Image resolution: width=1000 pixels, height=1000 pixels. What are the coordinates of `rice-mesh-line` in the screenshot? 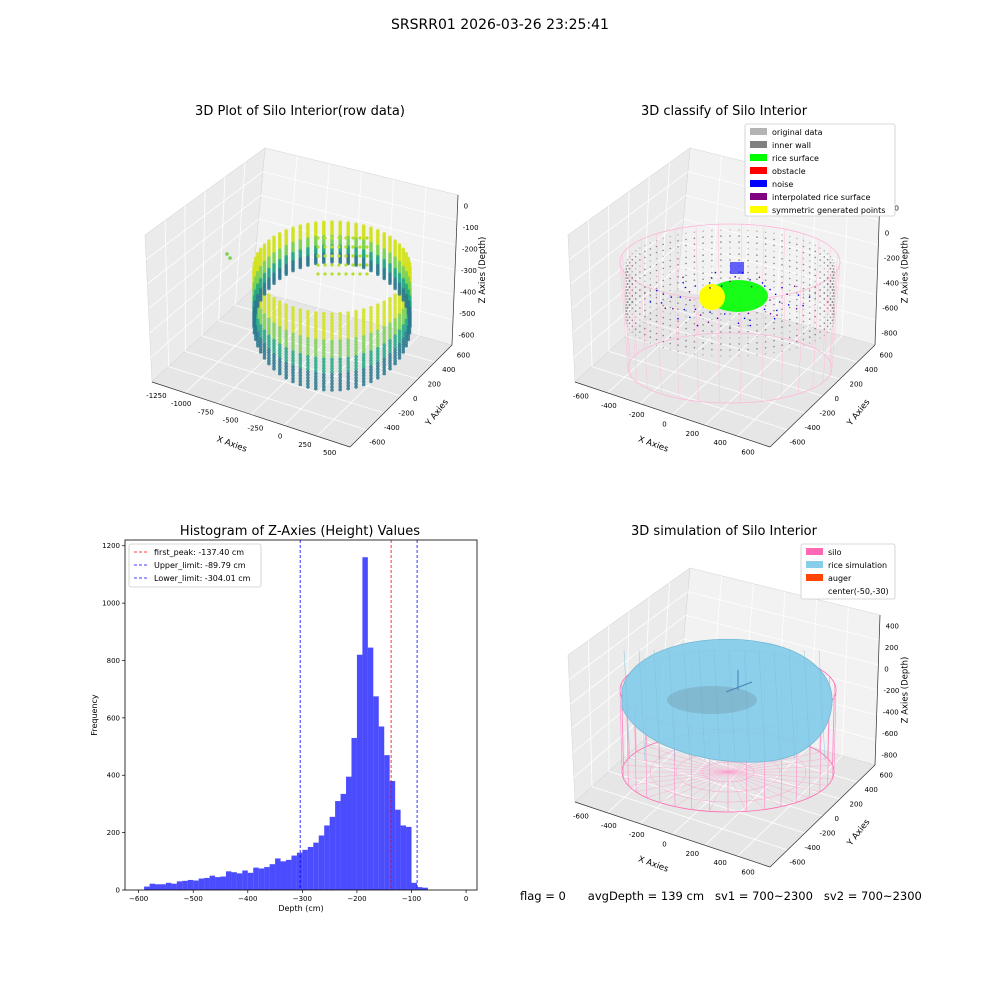 It's located at (777, 705).